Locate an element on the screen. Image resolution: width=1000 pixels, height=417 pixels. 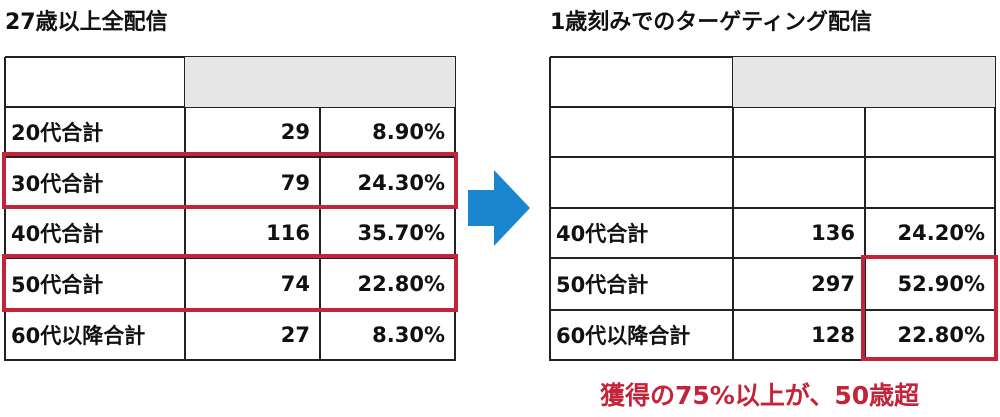
table-cell: 35.70% is located at coordinates (401, 233).